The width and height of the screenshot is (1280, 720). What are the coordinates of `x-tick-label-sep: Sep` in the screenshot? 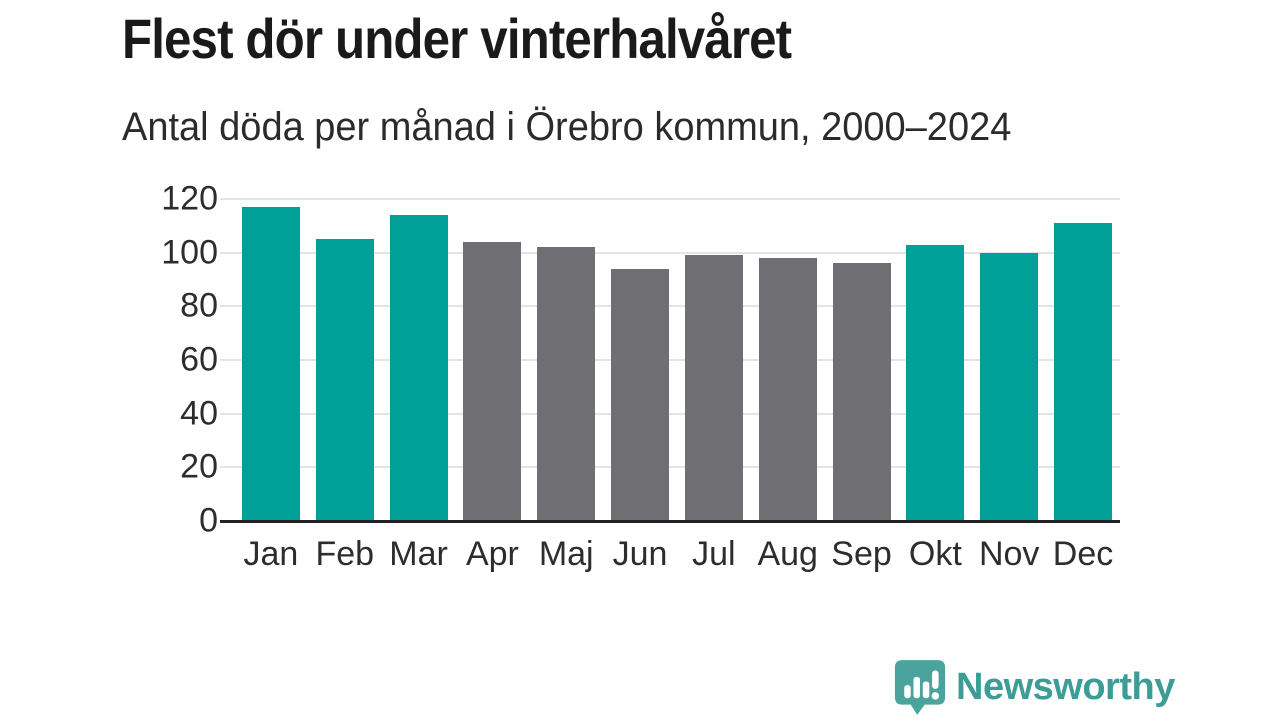 It's located at (861, 554).